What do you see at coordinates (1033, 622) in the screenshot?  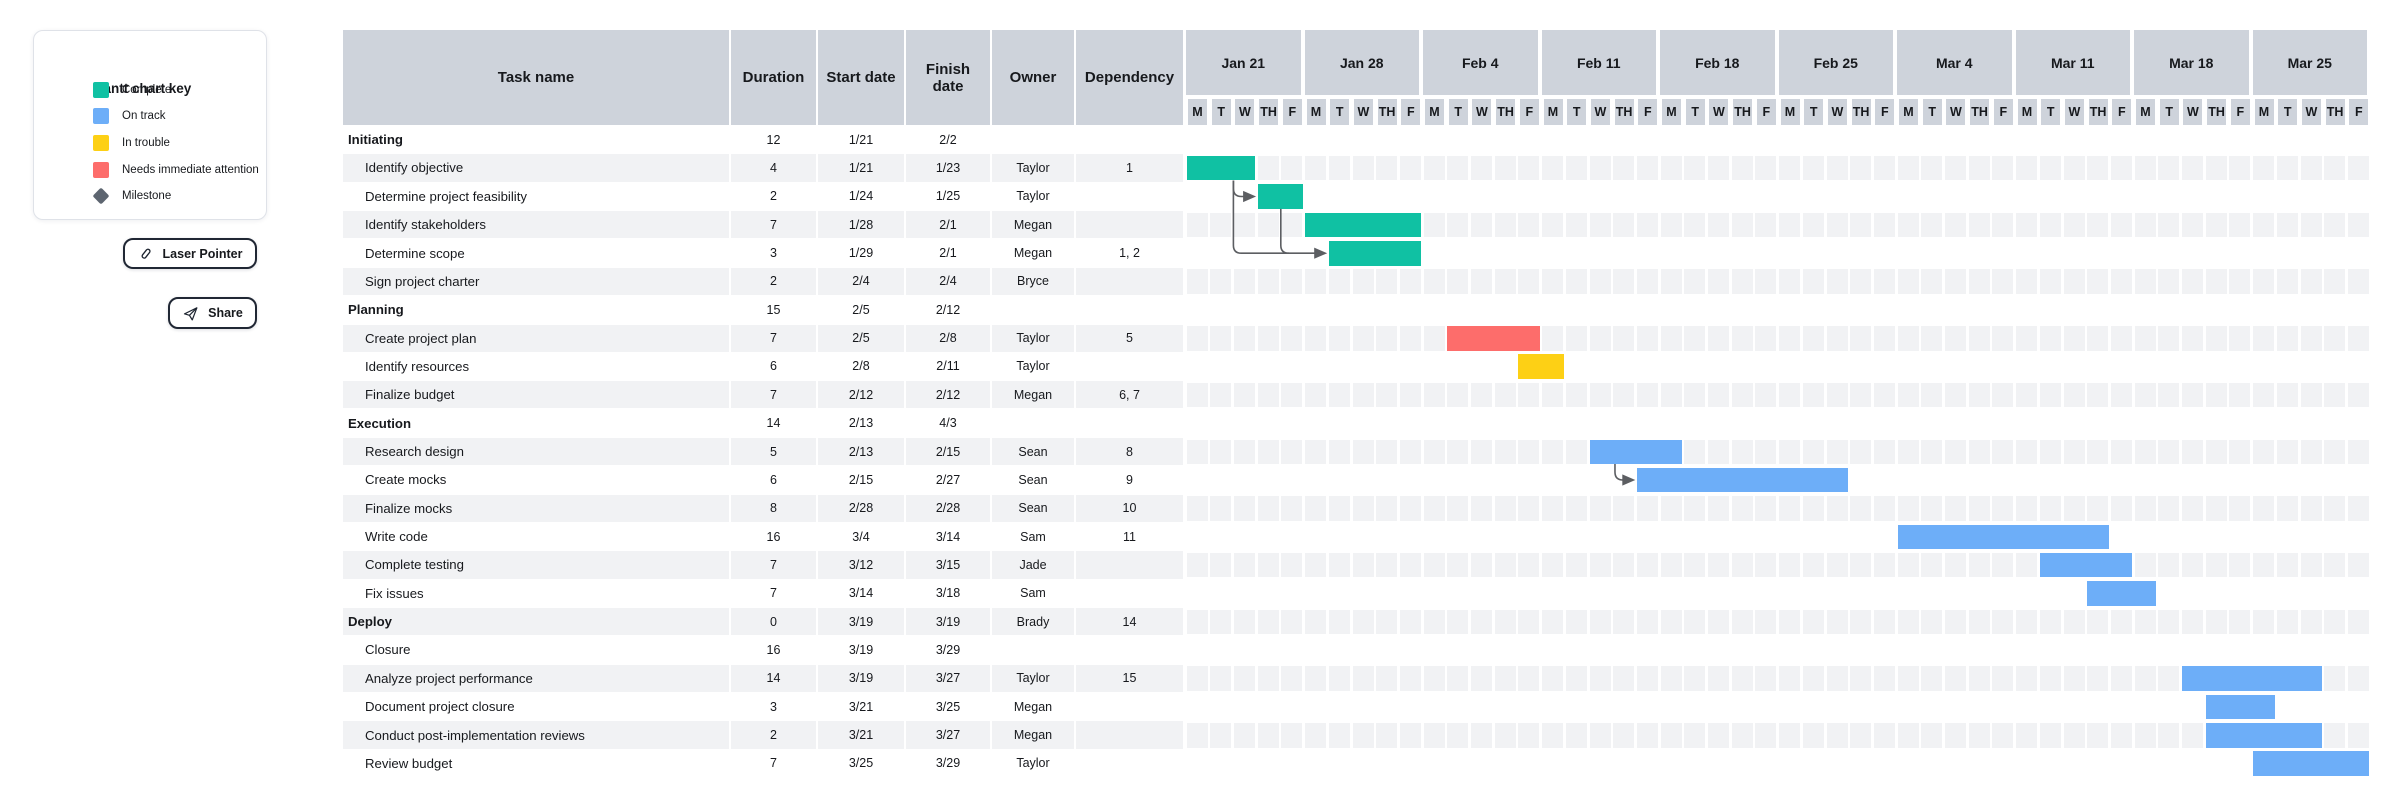 I see `owner-cell: Brady` at bounding box center [1033, 622].